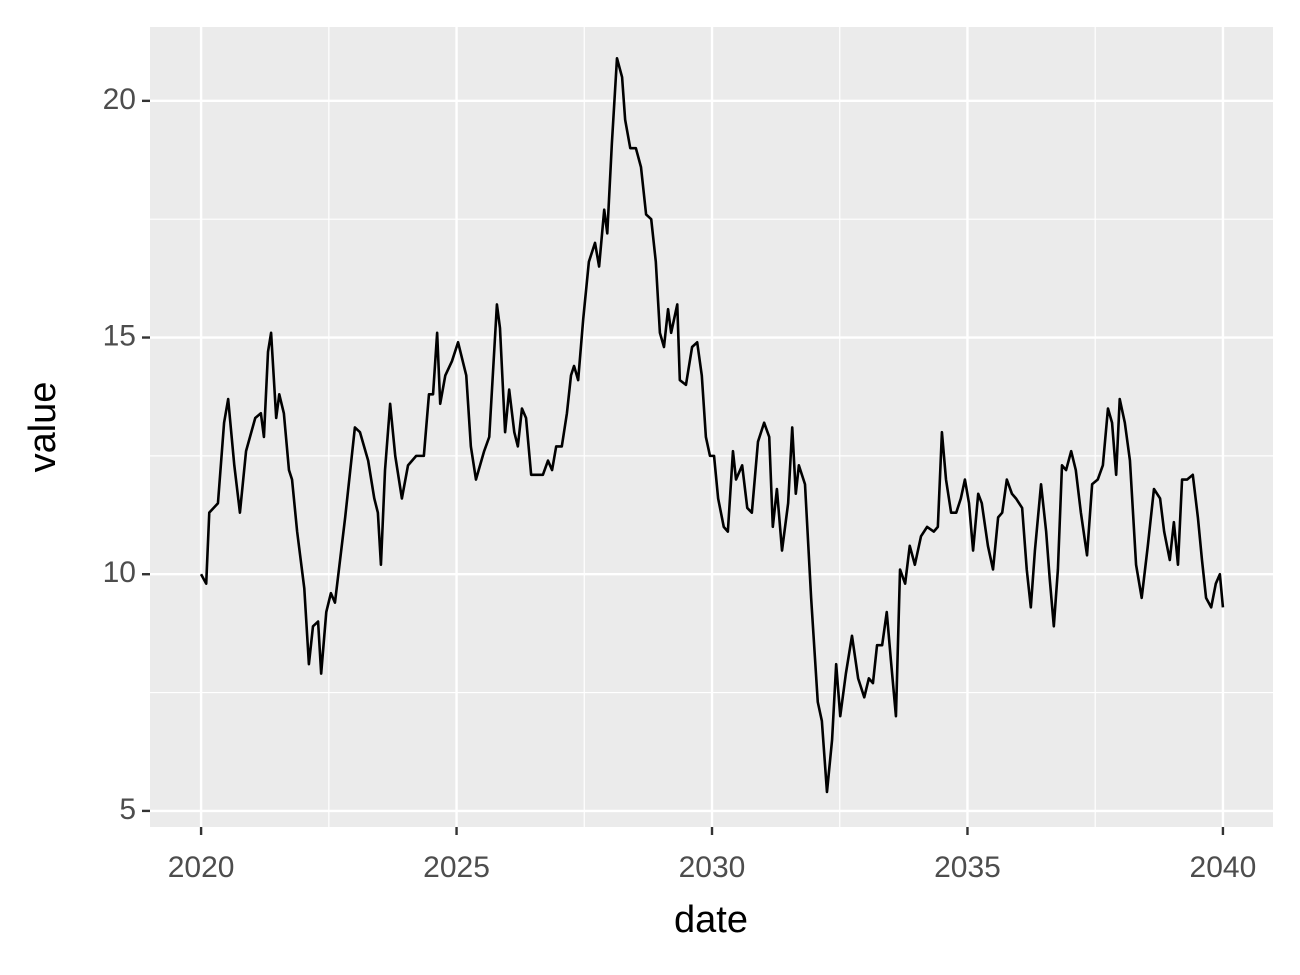 This screenshot has width=1300, height=975. What do you see at coordinates (119, 99) in the screenshot?
I see `y-tick-label: 20` at bounding box center [119, 99].